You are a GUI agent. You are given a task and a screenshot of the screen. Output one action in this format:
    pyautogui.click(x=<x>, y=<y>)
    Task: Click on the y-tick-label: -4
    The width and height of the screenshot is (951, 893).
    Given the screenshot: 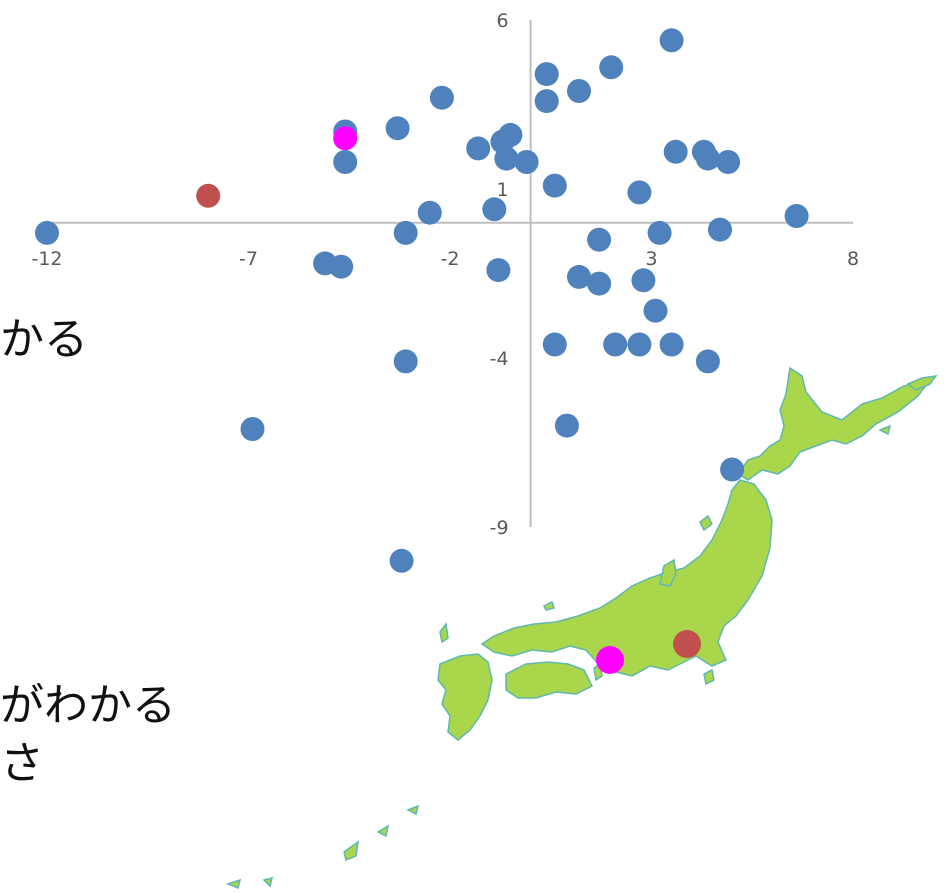 What is the action you would take?
    pyautogui.click(x=499, y=359)
    